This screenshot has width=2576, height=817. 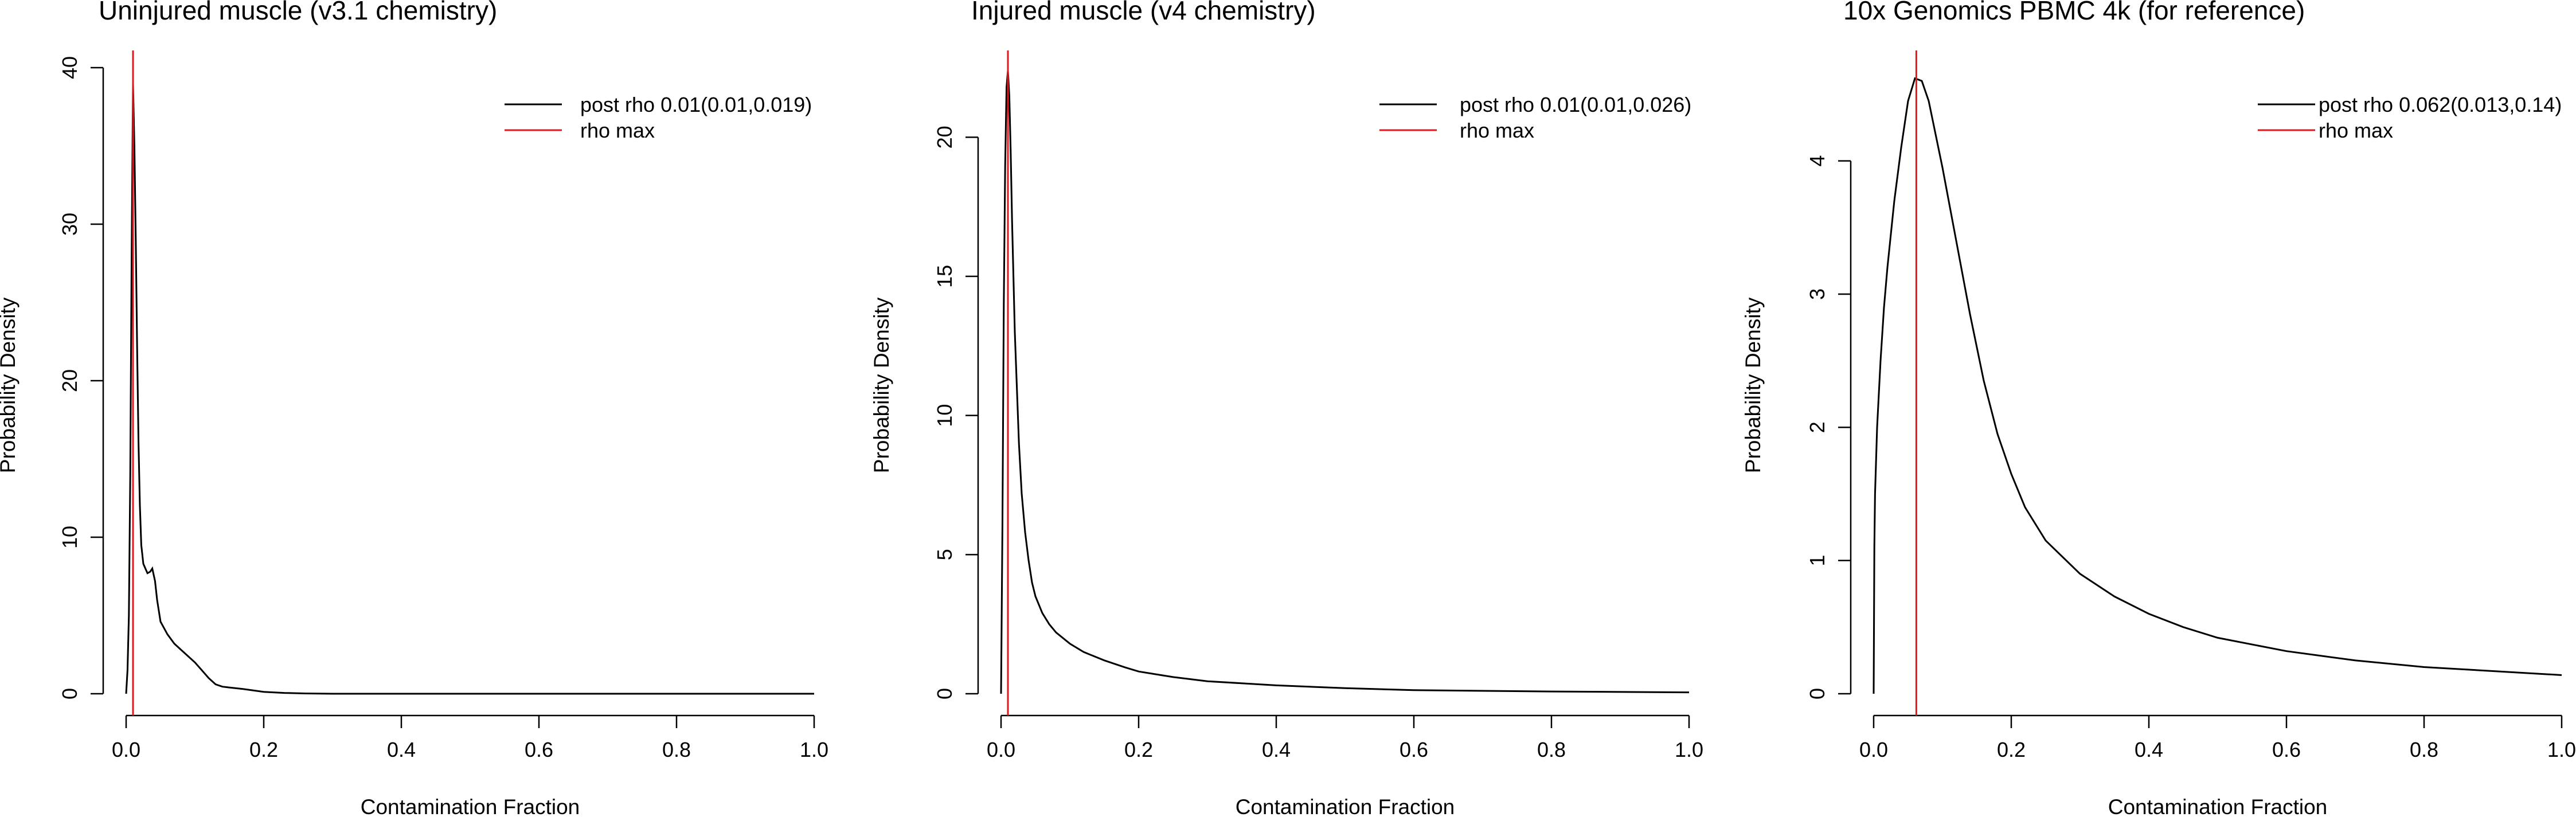 What do you see at coordinates (69, 67) in the screenshot?
I see `y-tick-label: 40` at bounding box center [69, 67].